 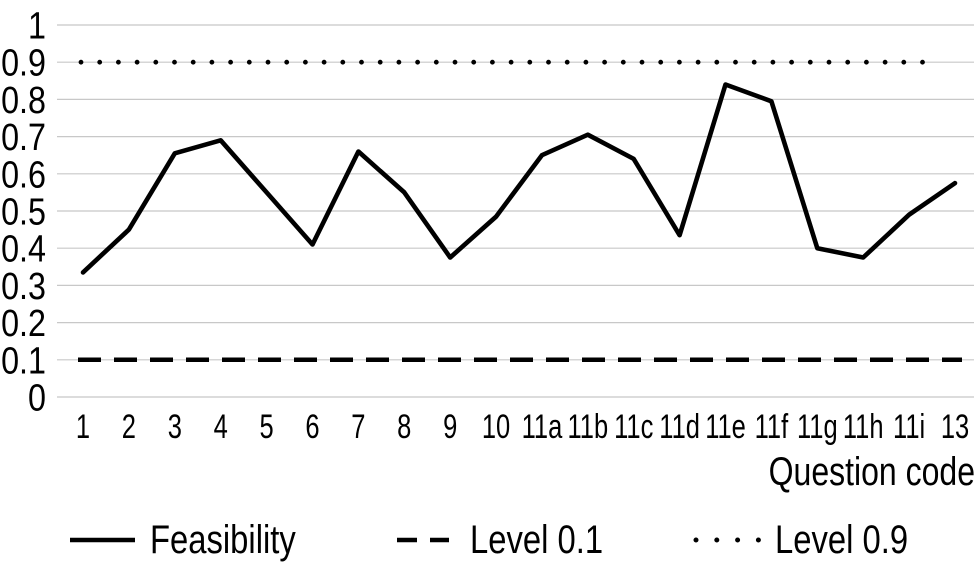 I want to click on y-axis-tick-labels: 00.10.20.30.40.50.60.70.80.91, so click(x=23, y=212).